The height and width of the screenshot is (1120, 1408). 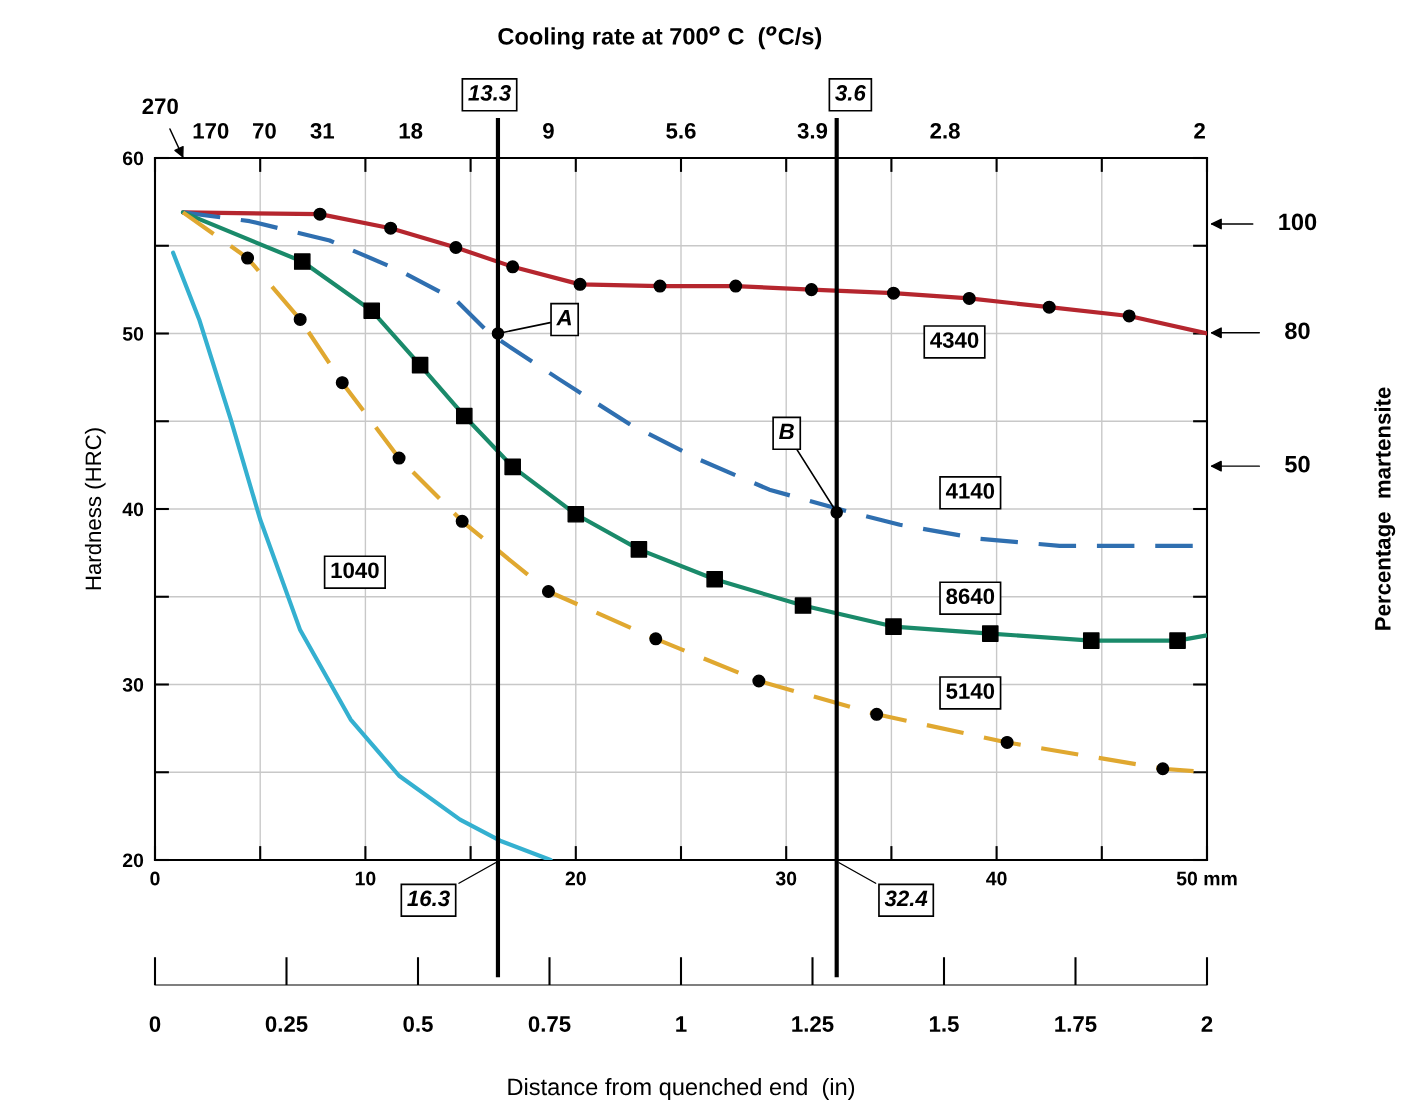 What do you see at coordinates (1297, 331) in the screenshot?
I see `text: 80` at bounding box center [1297, 331].